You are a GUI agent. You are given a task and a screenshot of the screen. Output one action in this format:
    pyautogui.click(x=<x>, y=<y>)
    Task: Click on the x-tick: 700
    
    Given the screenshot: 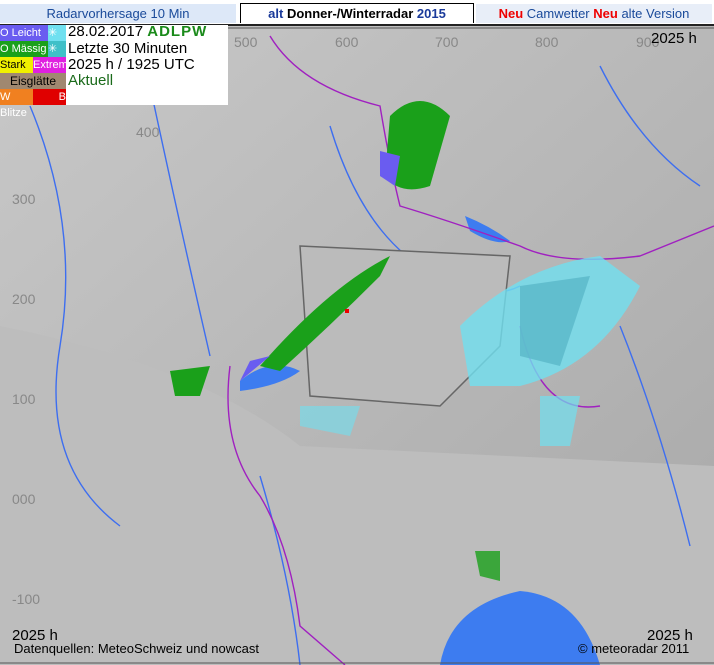 What is the action you would take?
    pyautogui.click(x=447, y=42)
    